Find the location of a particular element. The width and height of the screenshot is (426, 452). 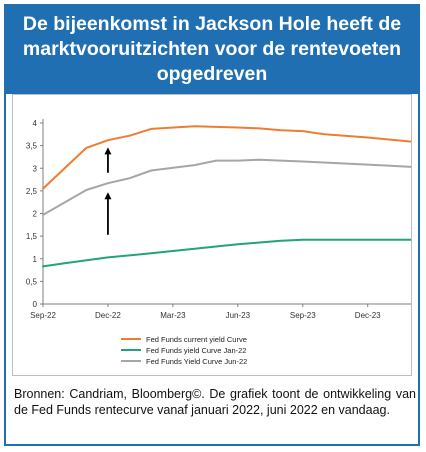

title-line-1: De bijeenkomst in Jackson Hole heeft de is located at coordinates (212, 24).